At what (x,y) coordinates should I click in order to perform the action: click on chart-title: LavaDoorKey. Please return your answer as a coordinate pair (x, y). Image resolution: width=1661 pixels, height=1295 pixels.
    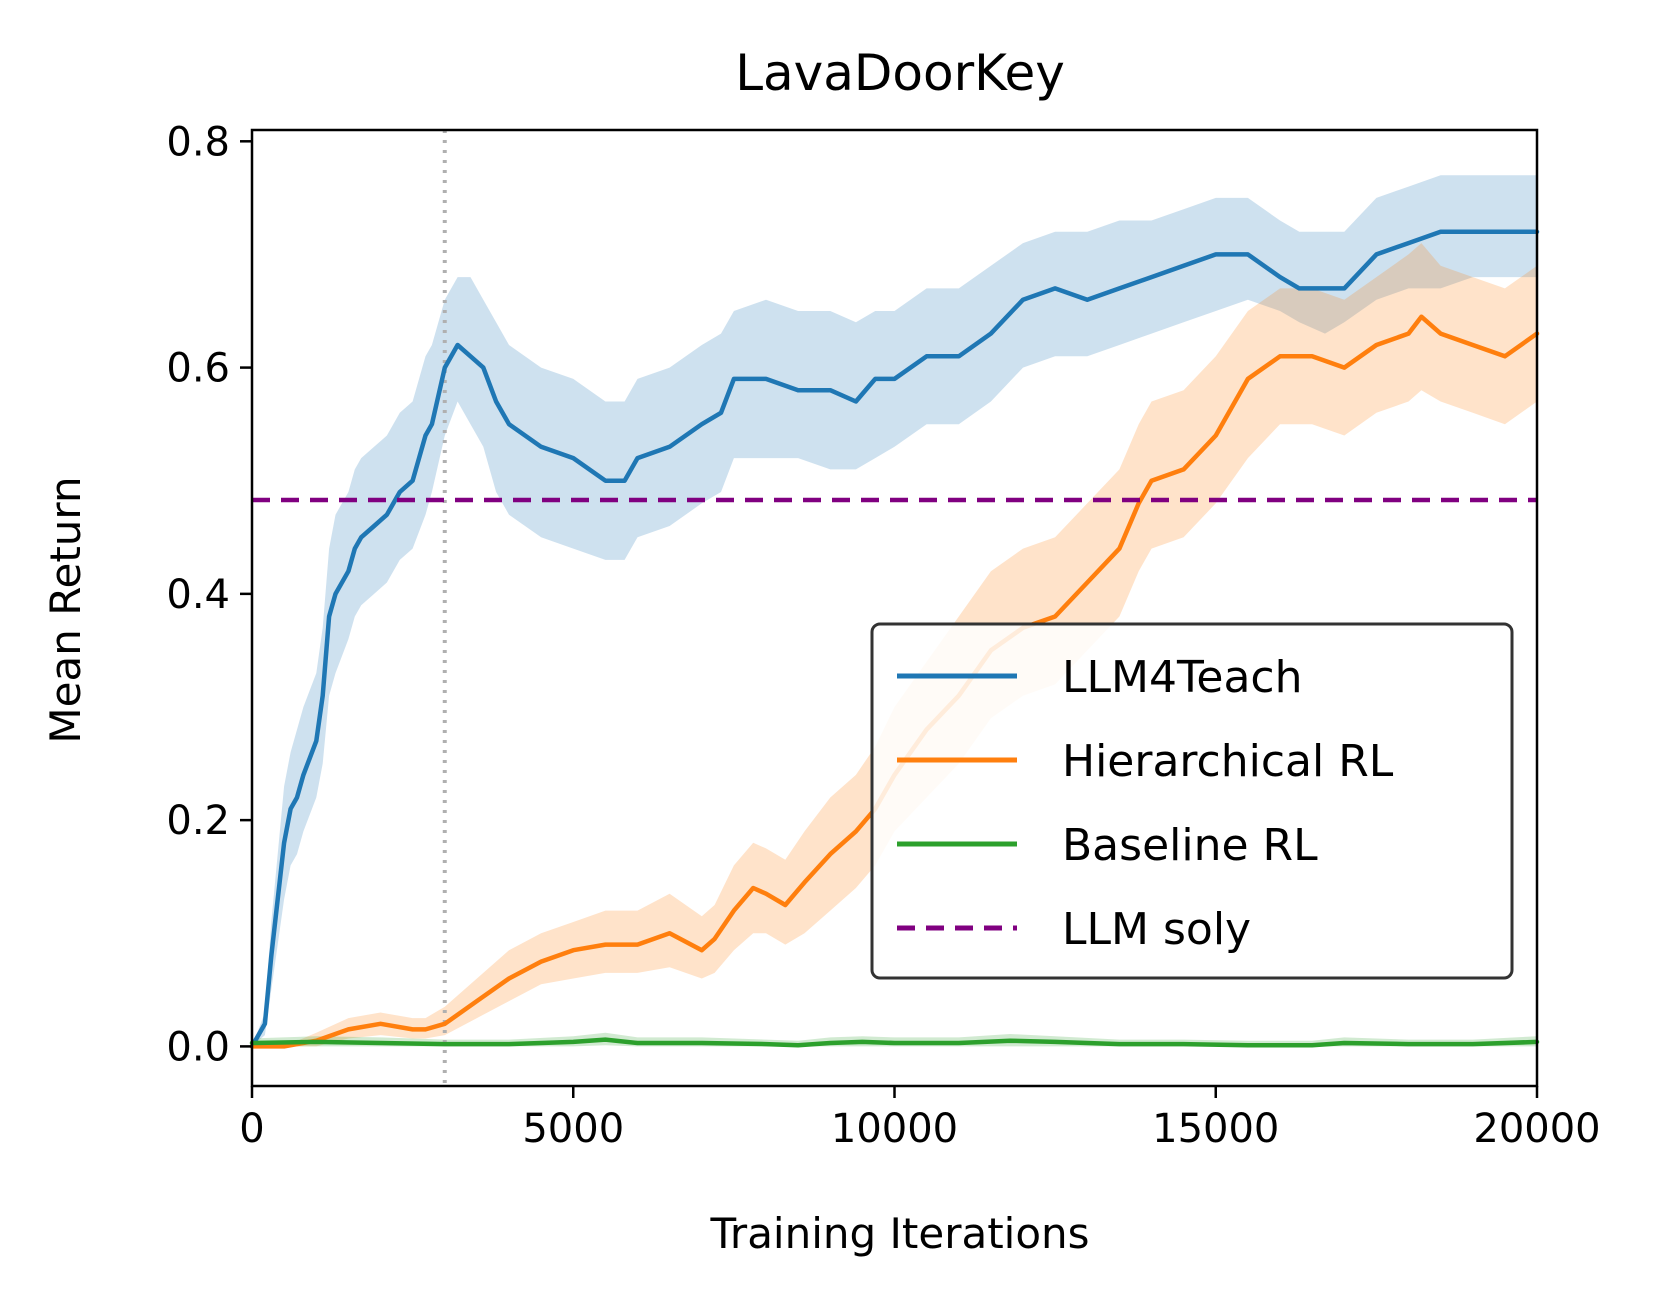
    Looking at the image, I should click on (900, 73).